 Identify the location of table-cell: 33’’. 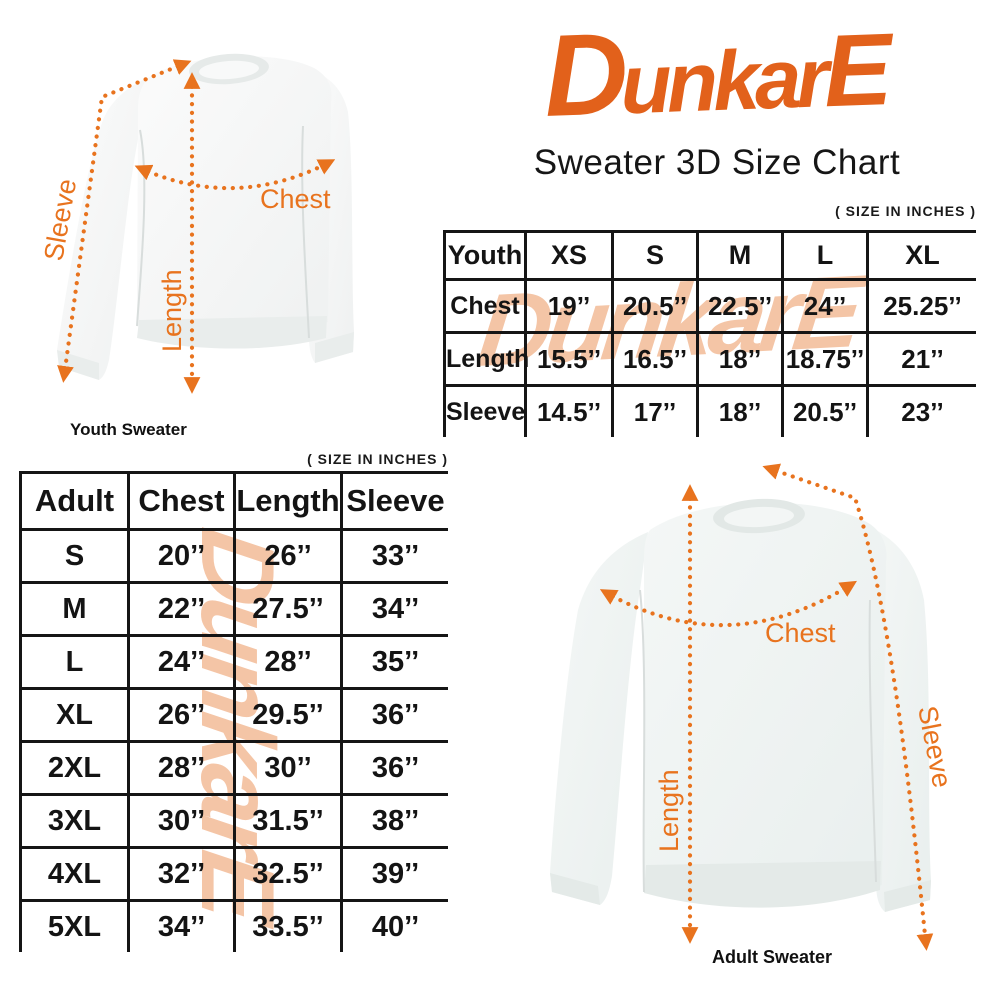
(394, 556).